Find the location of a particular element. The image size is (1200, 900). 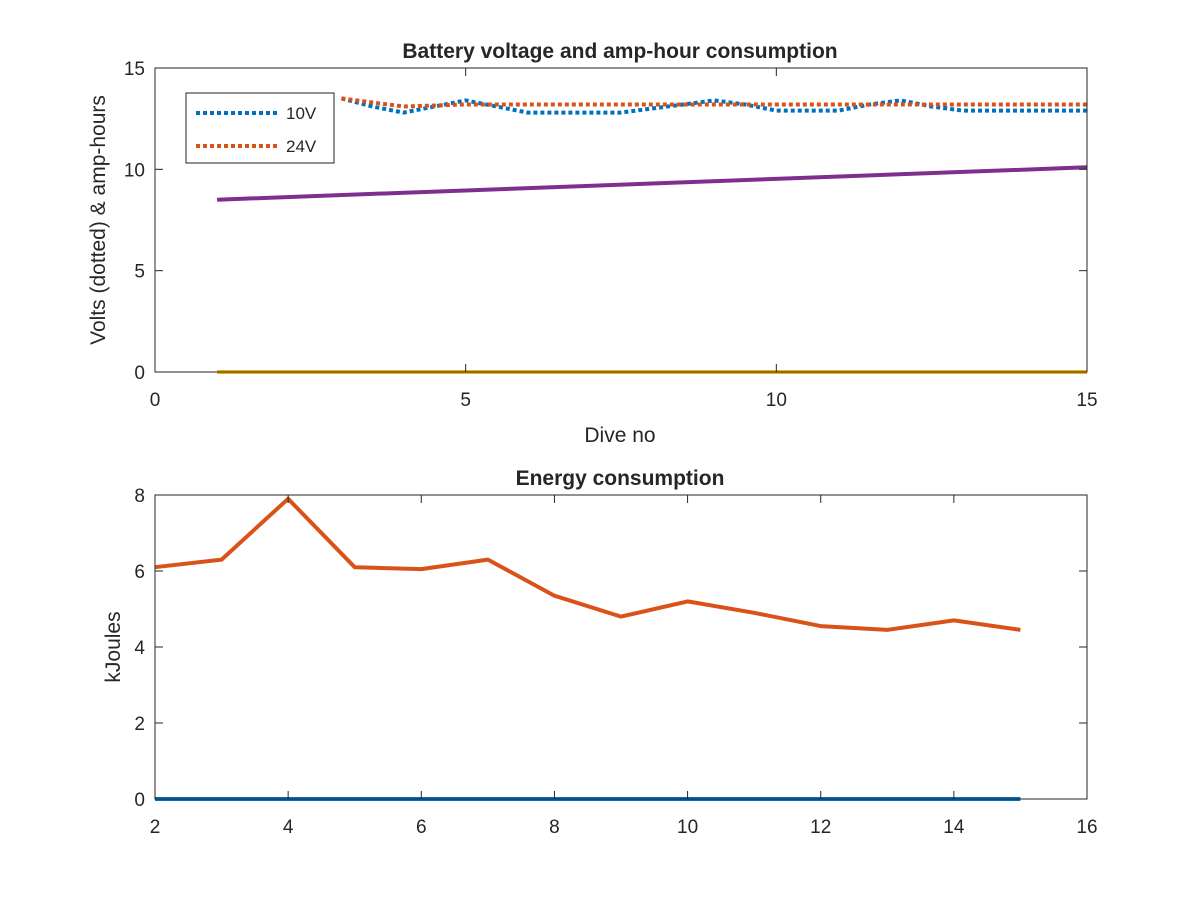

y-axis-label: kJoules is located at coordinates (113, 646).